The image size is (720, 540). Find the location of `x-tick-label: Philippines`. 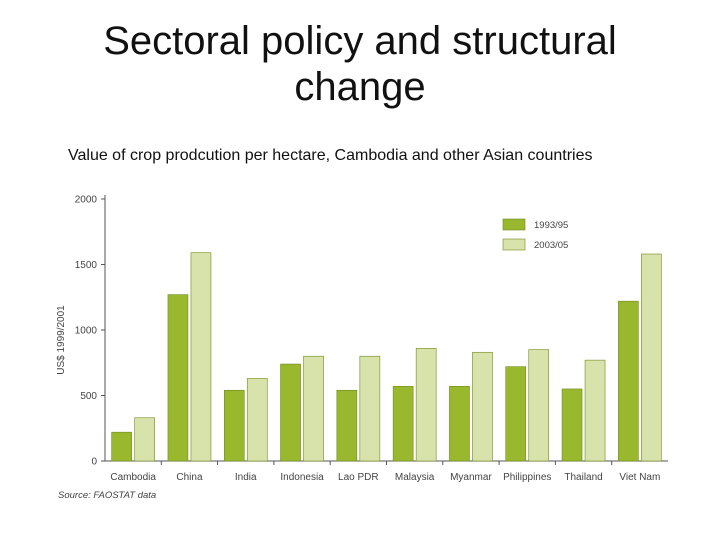

x-tick-label: Philippines is located at coordinates (527, 477).